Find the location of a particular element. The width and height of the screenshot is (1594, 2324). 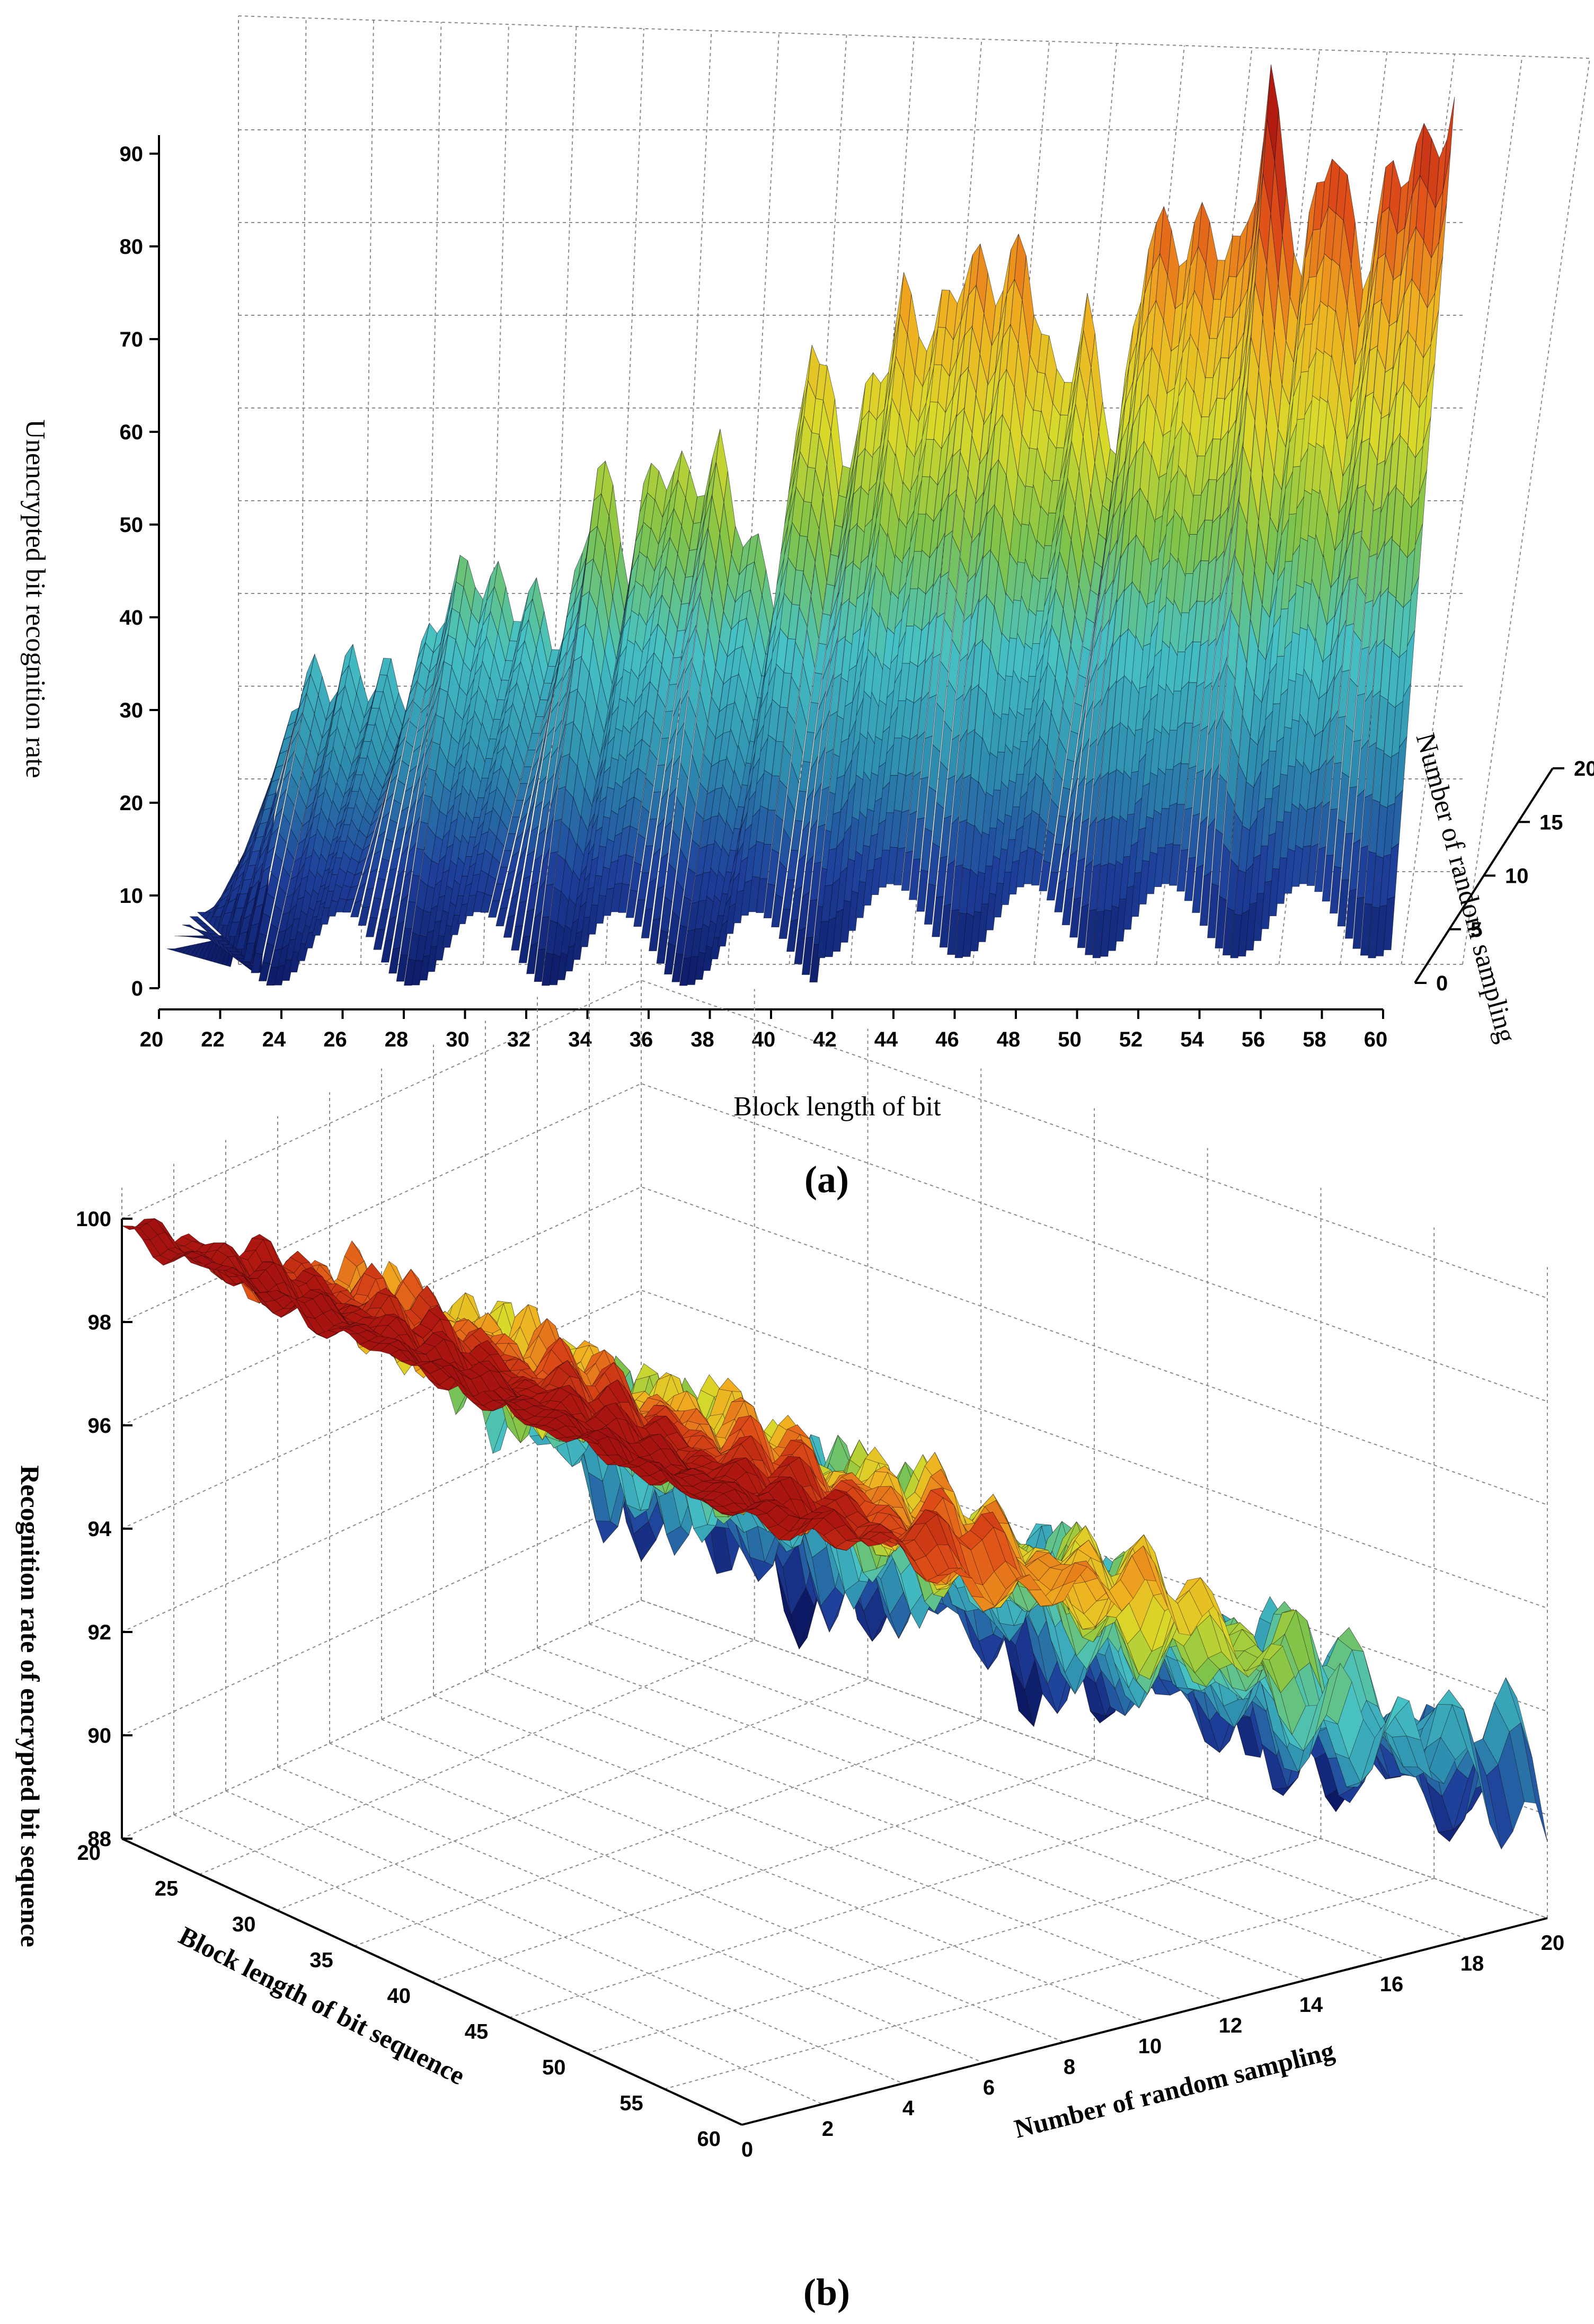

panel-a-y-axis-title: Number of random sampling is located at coordinates (1465, 888).